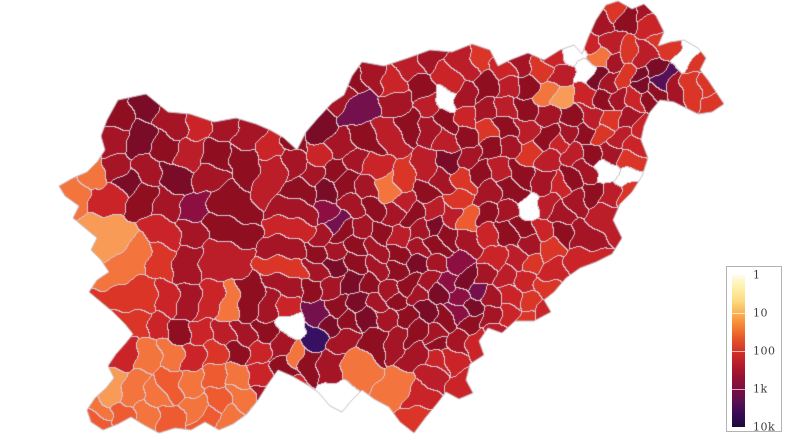 The width and height of the screenshot is (786, 442). Describe the element at coordinates (764, 427) in the screenshot. I see `legend-label-10k: 10k` at that location.